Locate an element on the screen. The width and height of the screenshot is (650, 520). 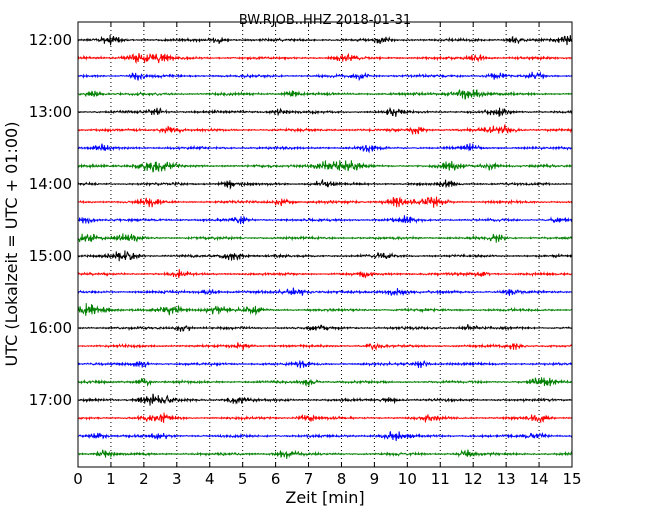
x-axis-label: Zeit [min] is located at coordinates (324, 497).